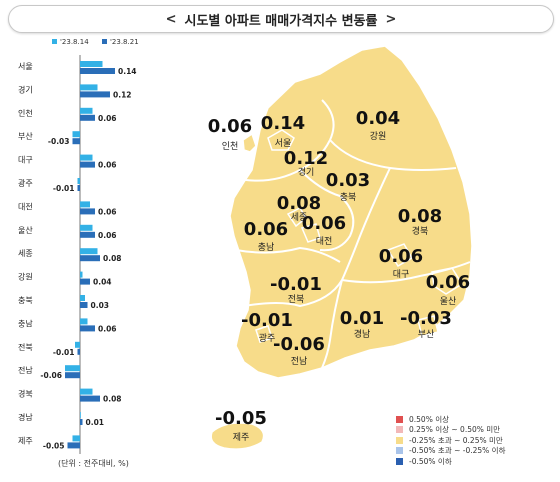 This screenshot has width=560, height=482. What do you see at coordinates (426, 318) in the screenshot?
I see `region-value: -0.03` at bounding box center [426, 318].